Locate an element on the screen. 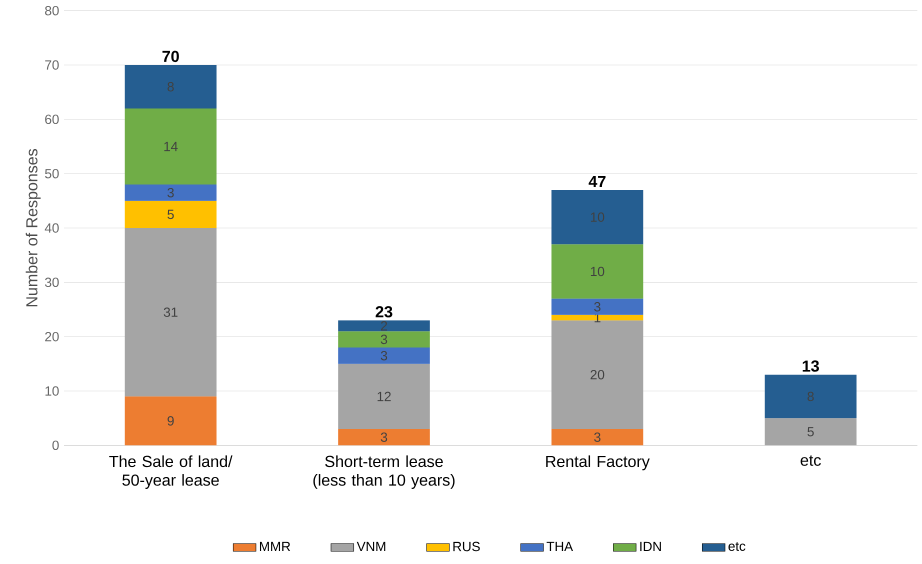  x-tick-label: Rental Factory is located at coordinates (598, 462).